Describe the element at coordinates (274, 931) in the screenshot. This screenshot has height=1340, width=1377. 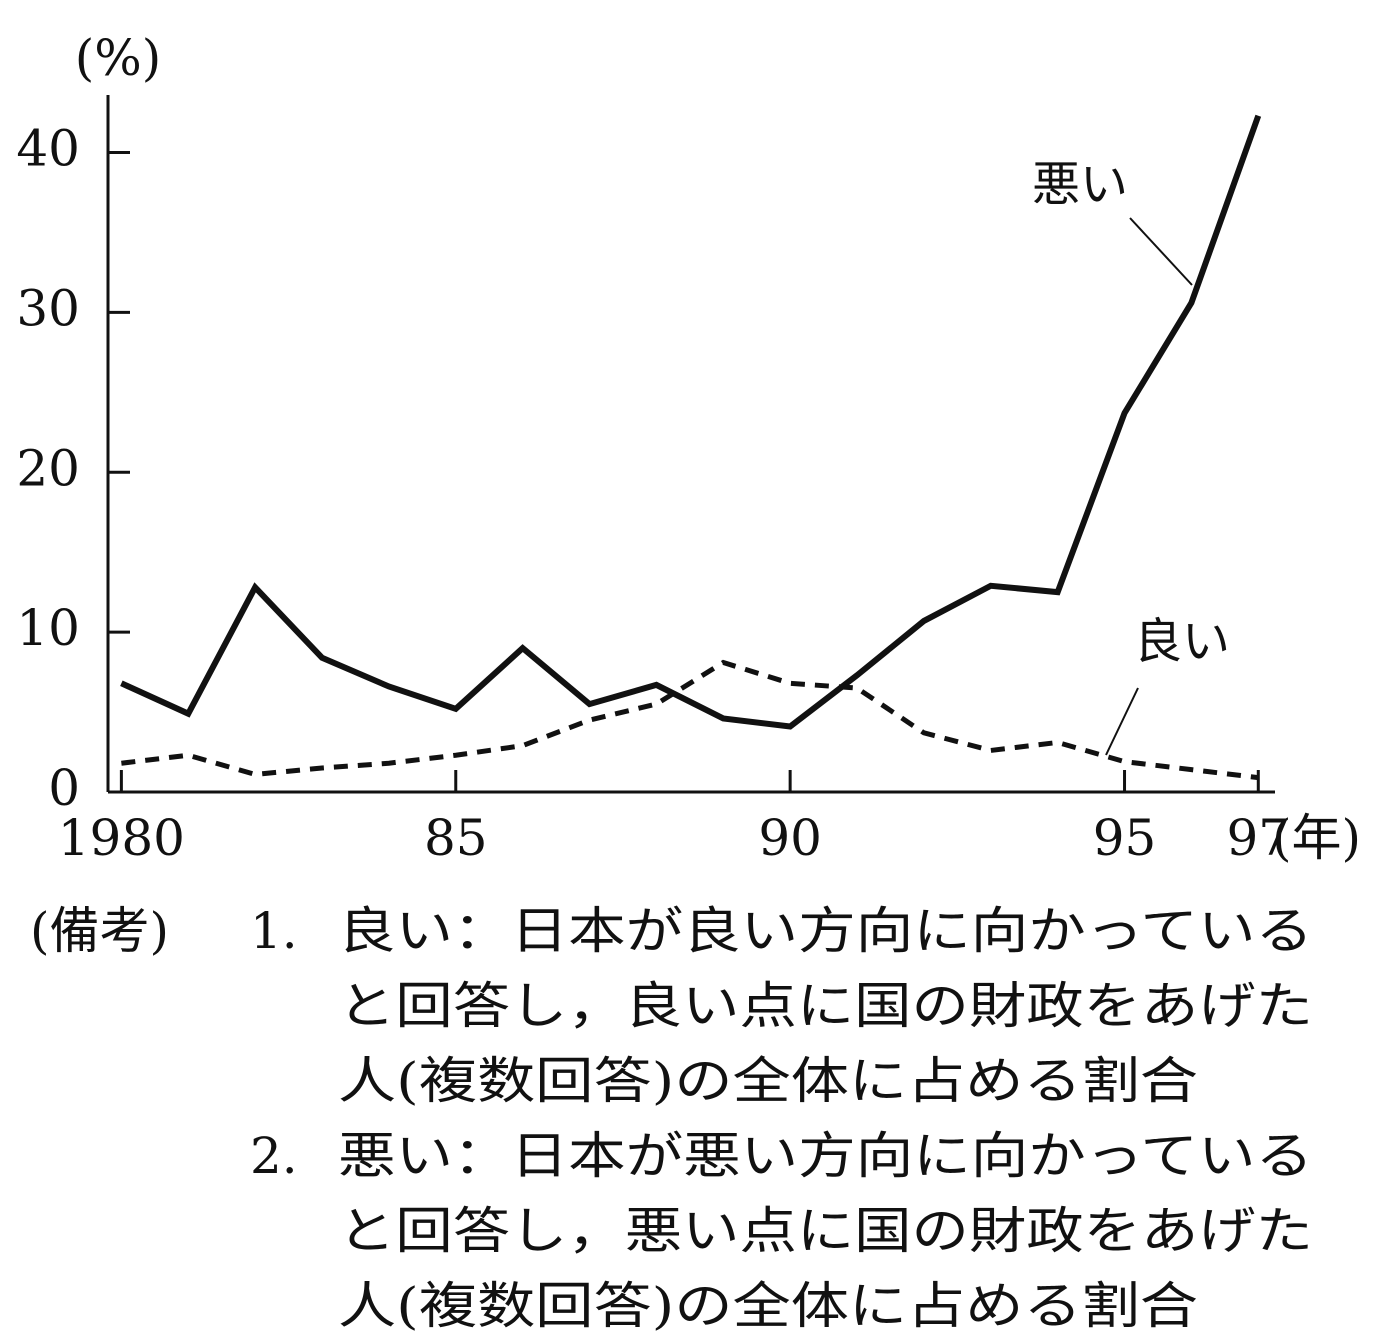
I see `note-number: 1.` at that location.